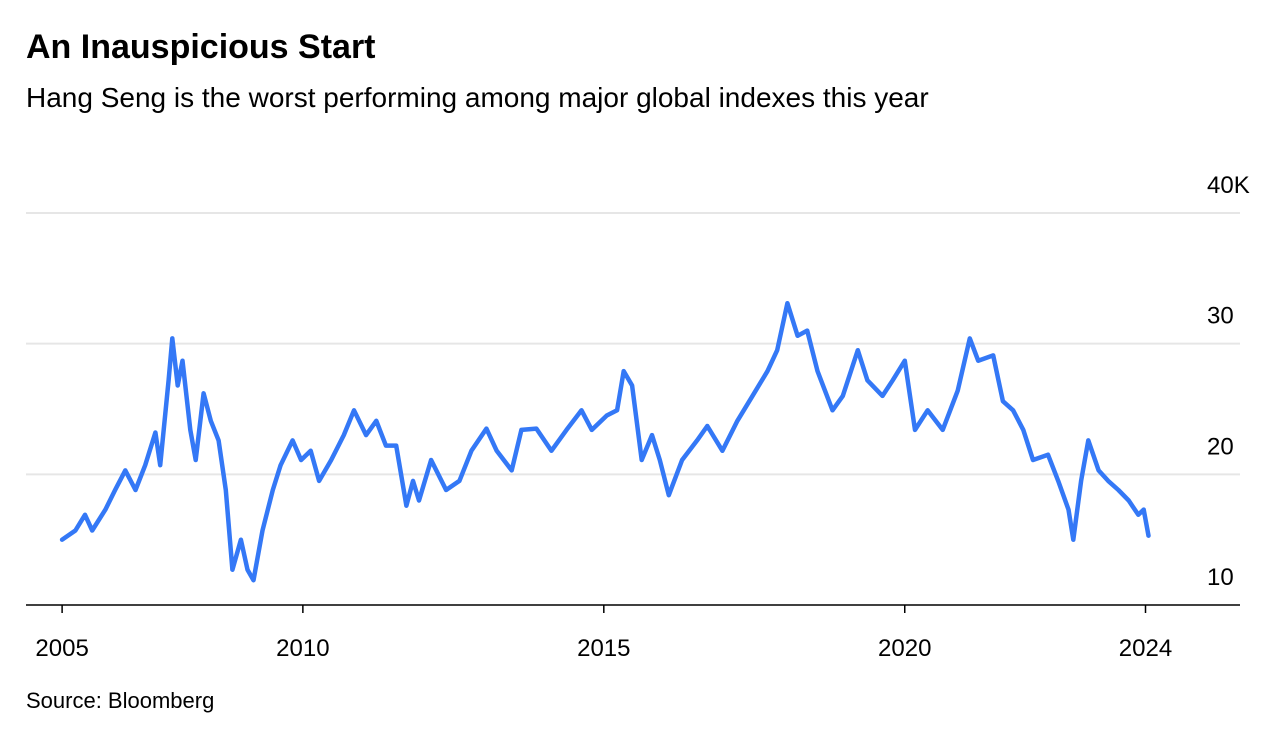 Image resolution: width=1274 pixels, height=729 pixels. What do you see at coordinates (120, 700) in the screenshot?
I see `source-note: Source: Bloomberg` at bounding box center [120, 700].